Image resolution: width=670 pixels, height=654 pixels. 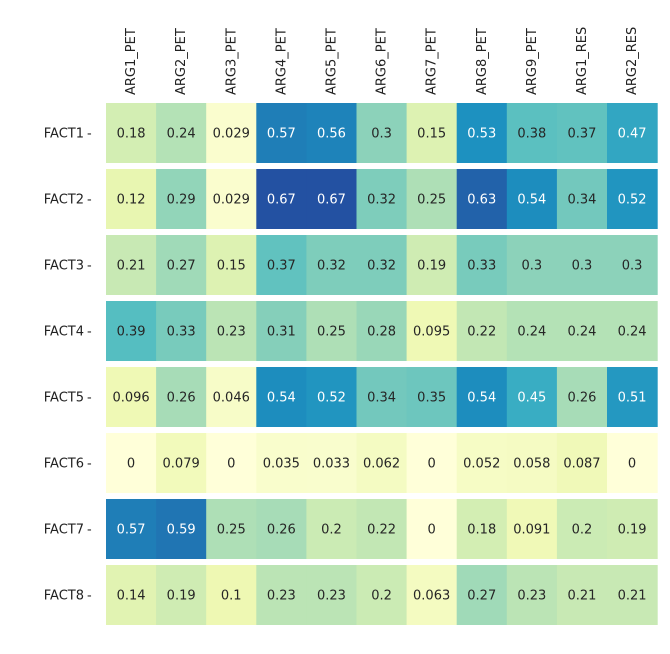 What do you see at coordinates (581, 464) in the screenshot?
I see `cell-value-label: 0.087` at bounding box center [581, 464].